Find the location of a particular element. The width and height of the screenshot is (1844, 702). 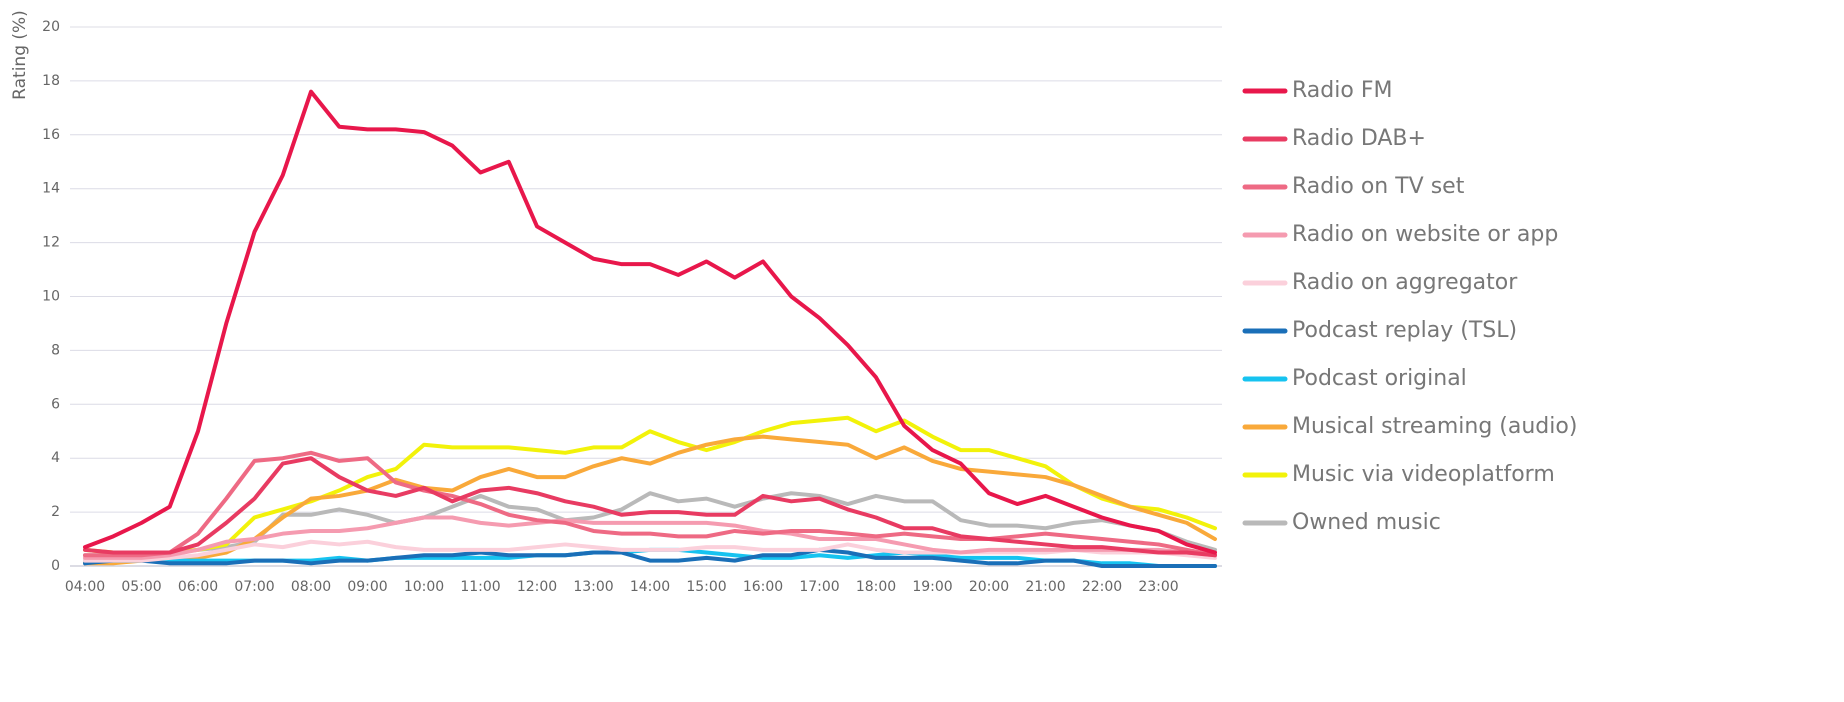

x-tick-label: 22:00 is located at coordinates (1102, 587).